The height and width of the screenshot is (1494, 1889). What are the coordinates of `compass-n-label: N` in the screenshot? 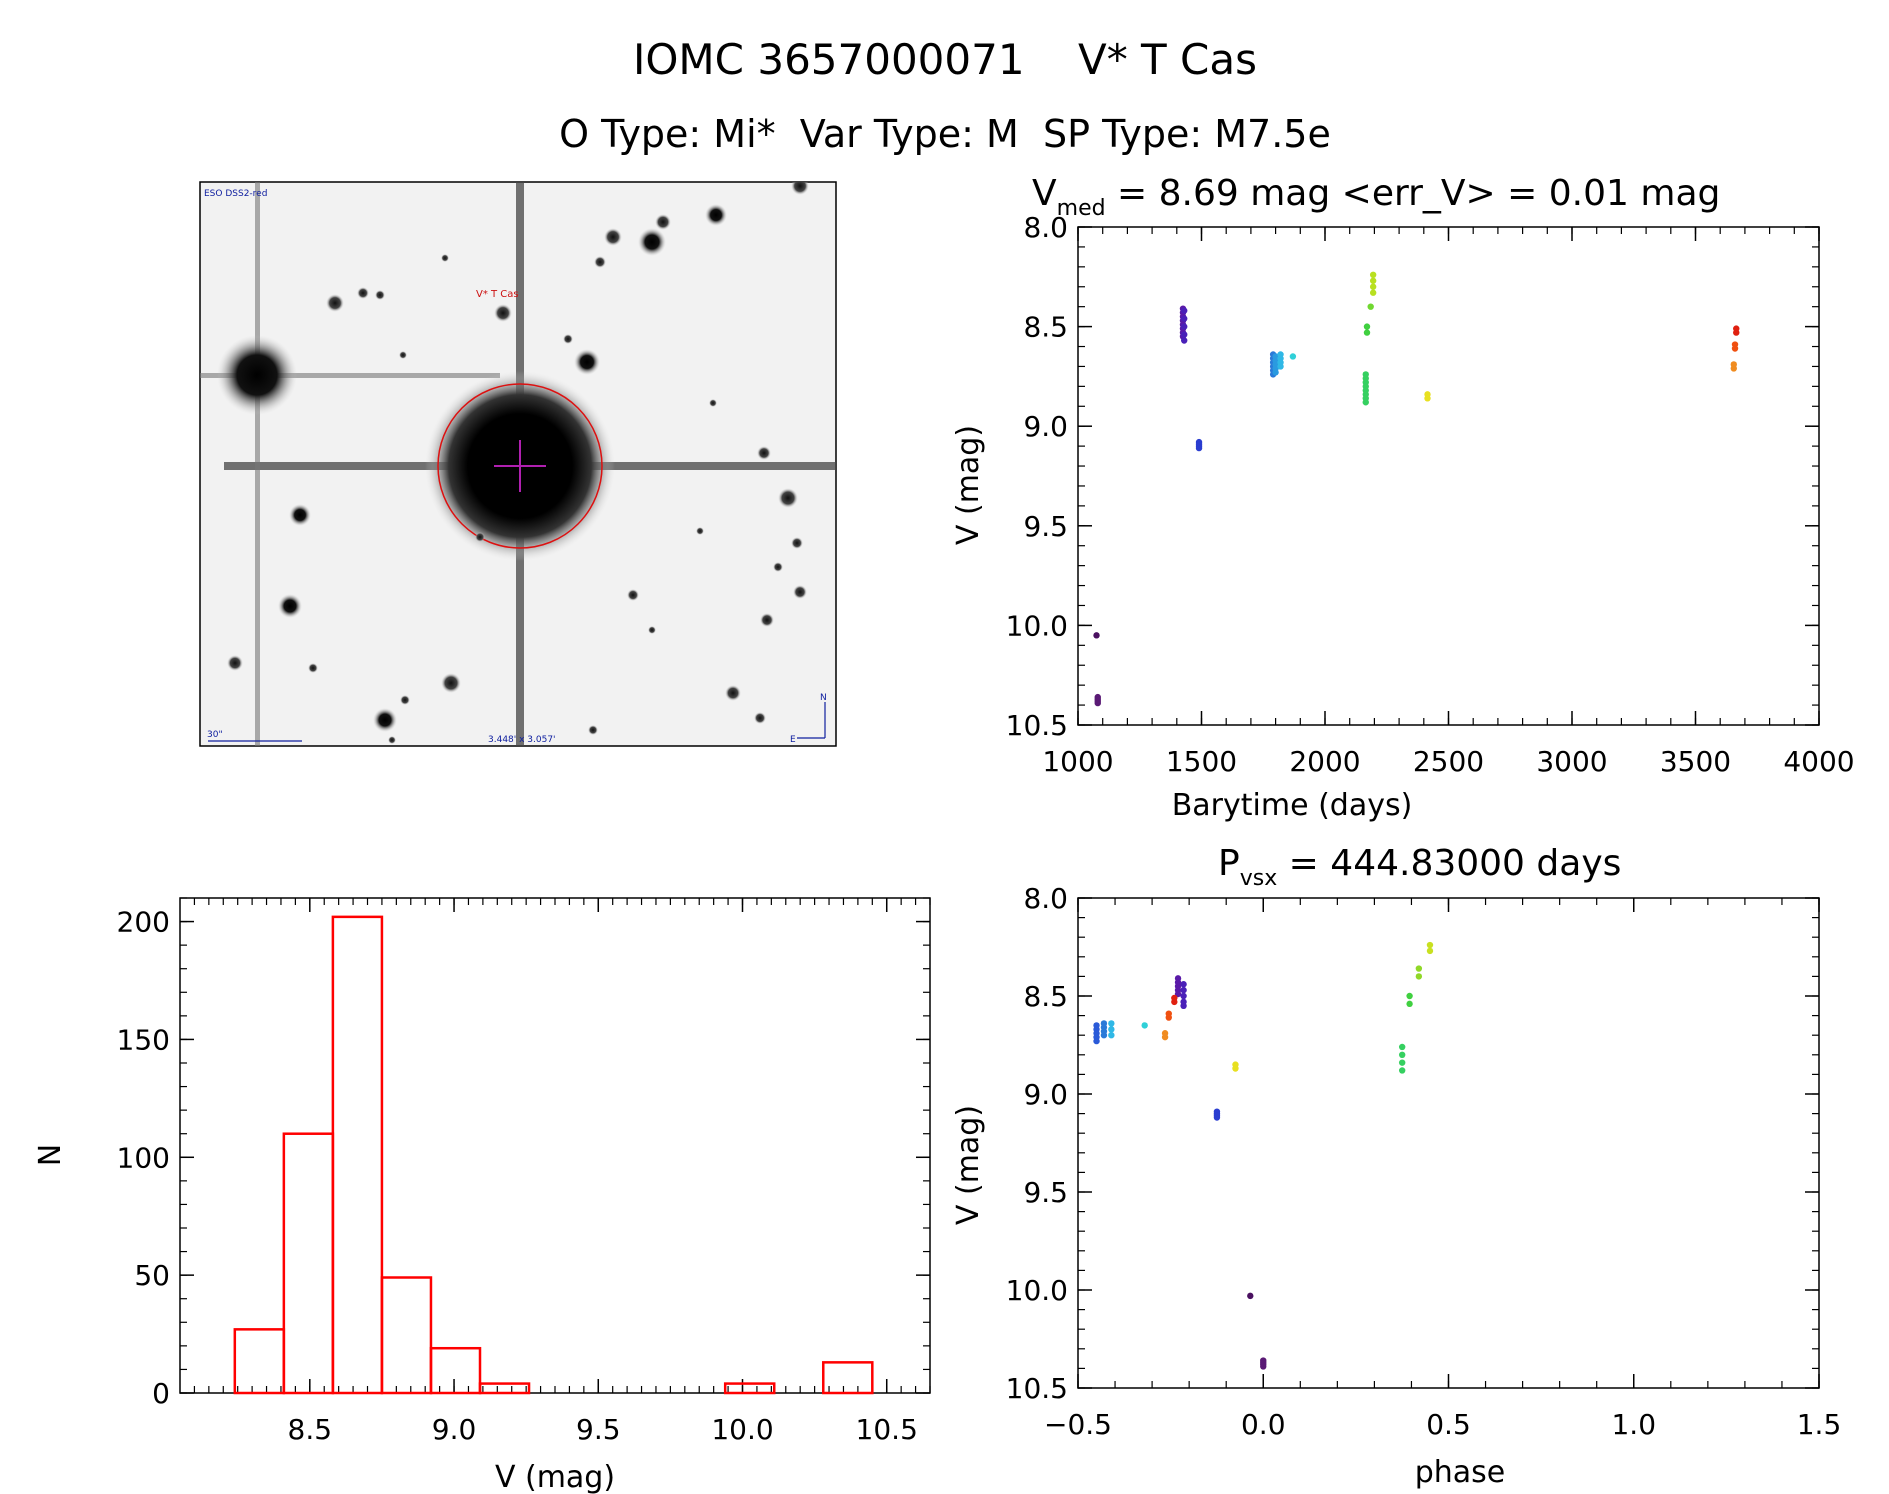 It's located at (823, 698).